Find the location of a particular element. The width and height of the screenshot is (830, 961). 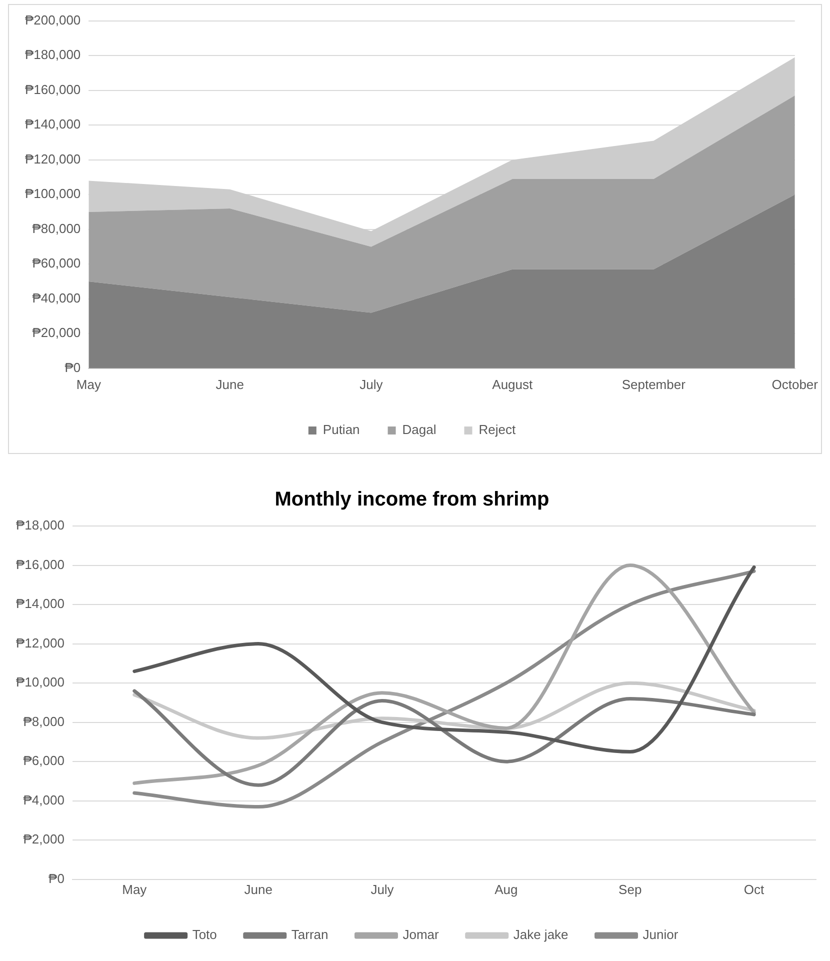

y-tick-label: ₱20,000 is located at coordinates (56, 332).